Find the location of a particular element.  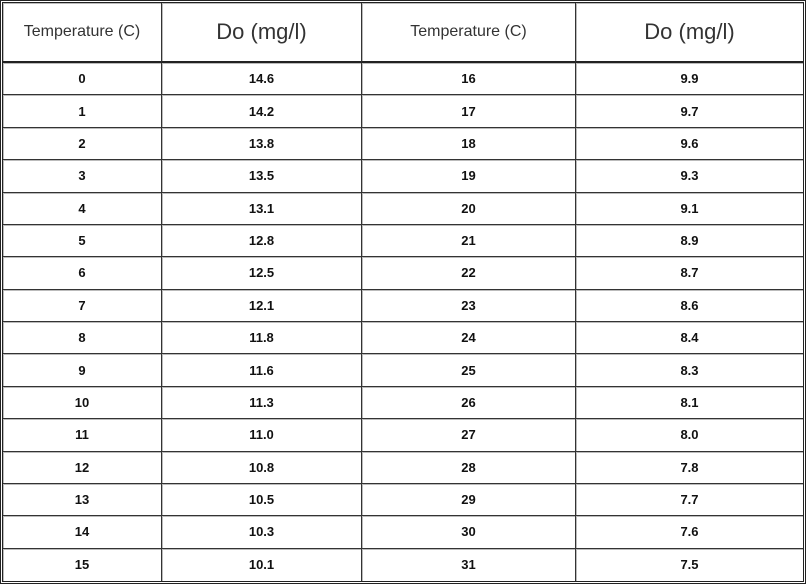

table-cell: 13 is located at coordinates (82, 500).